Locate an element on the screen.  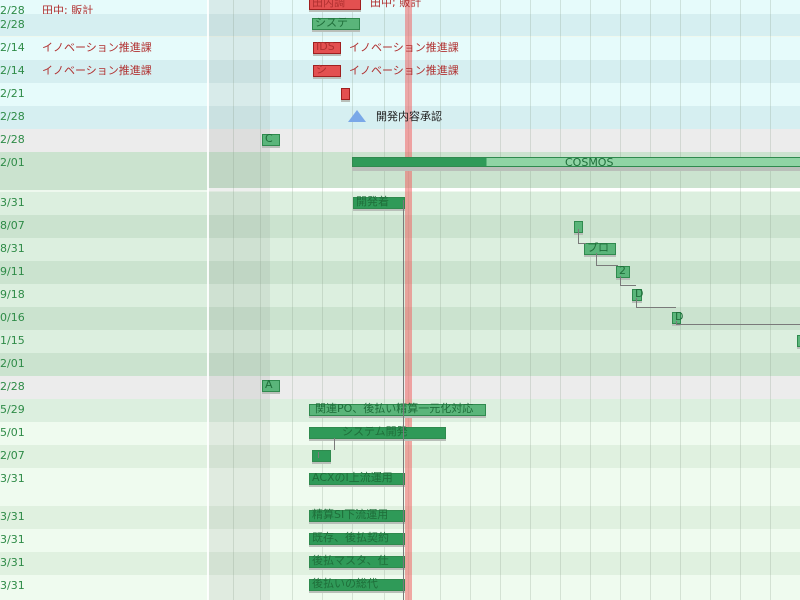
task-row: 8/07 is located at coordinates (400, 226).